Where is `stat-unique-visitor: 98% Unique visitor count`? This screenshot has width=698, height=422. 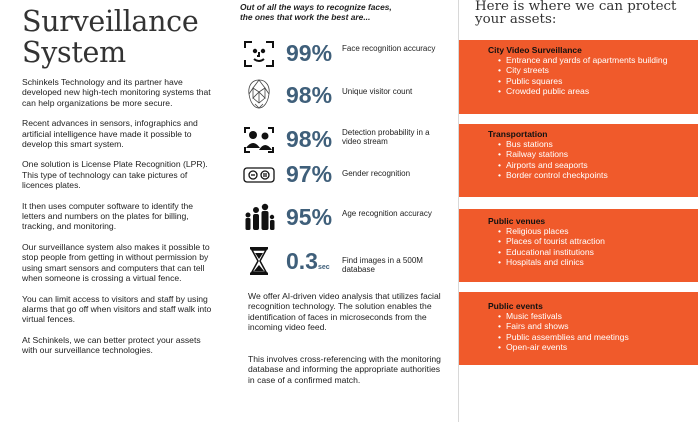
stat-unique-visitor: 98% Unique visitor count is located at coordinates (345, 95).